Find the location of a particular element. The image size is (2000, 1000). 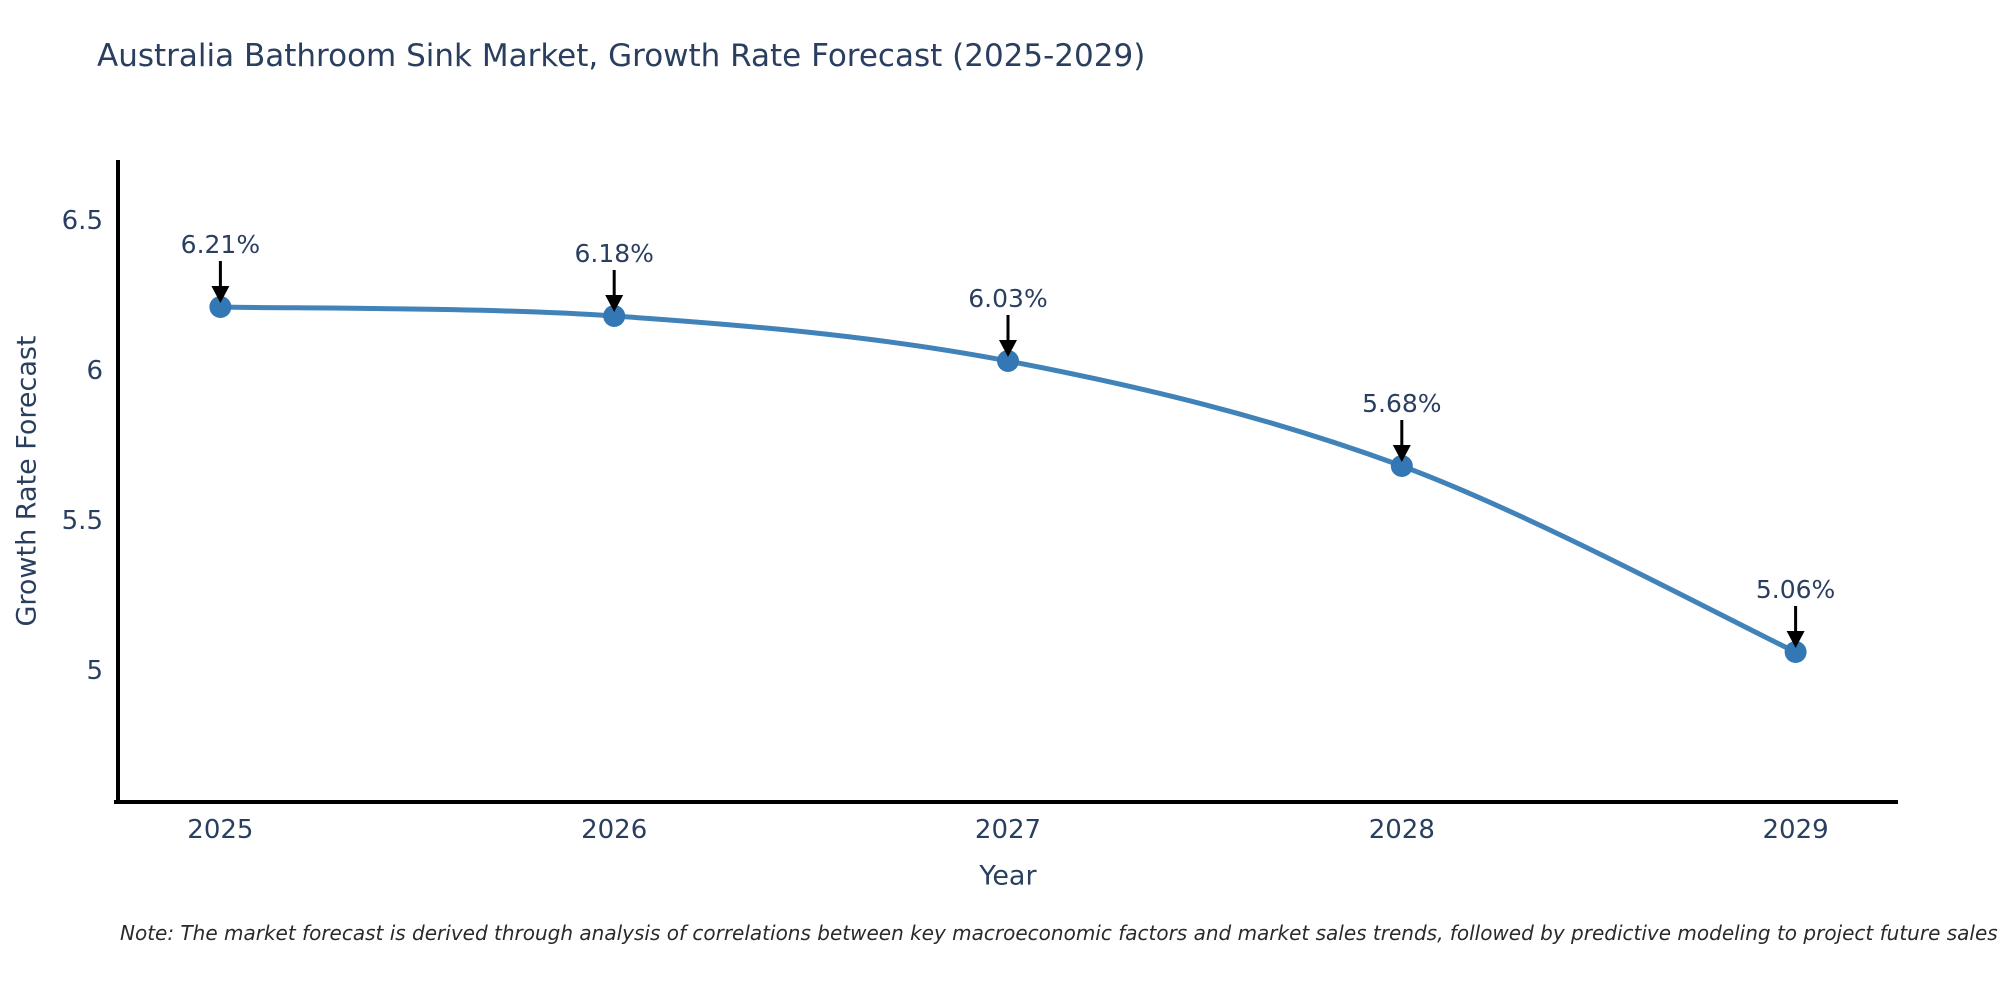

data-point-label: 6.21% is located at coordinates (220, 244).